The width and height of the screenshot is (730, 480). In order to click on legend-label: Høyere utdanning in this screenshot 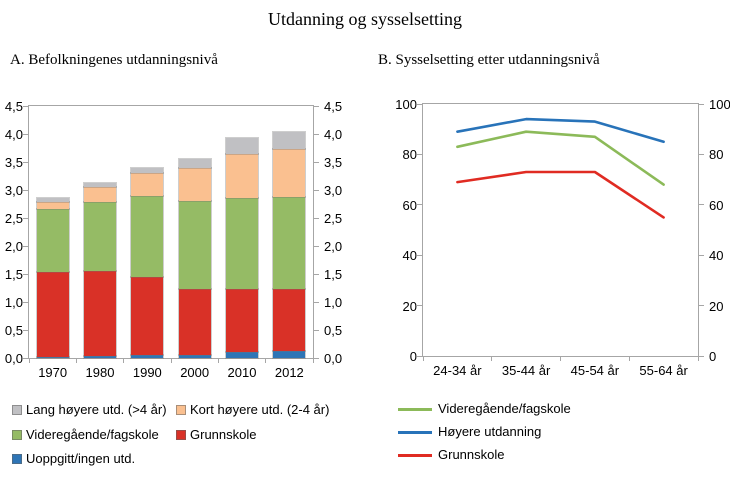, I will do `click(490, 431)`.